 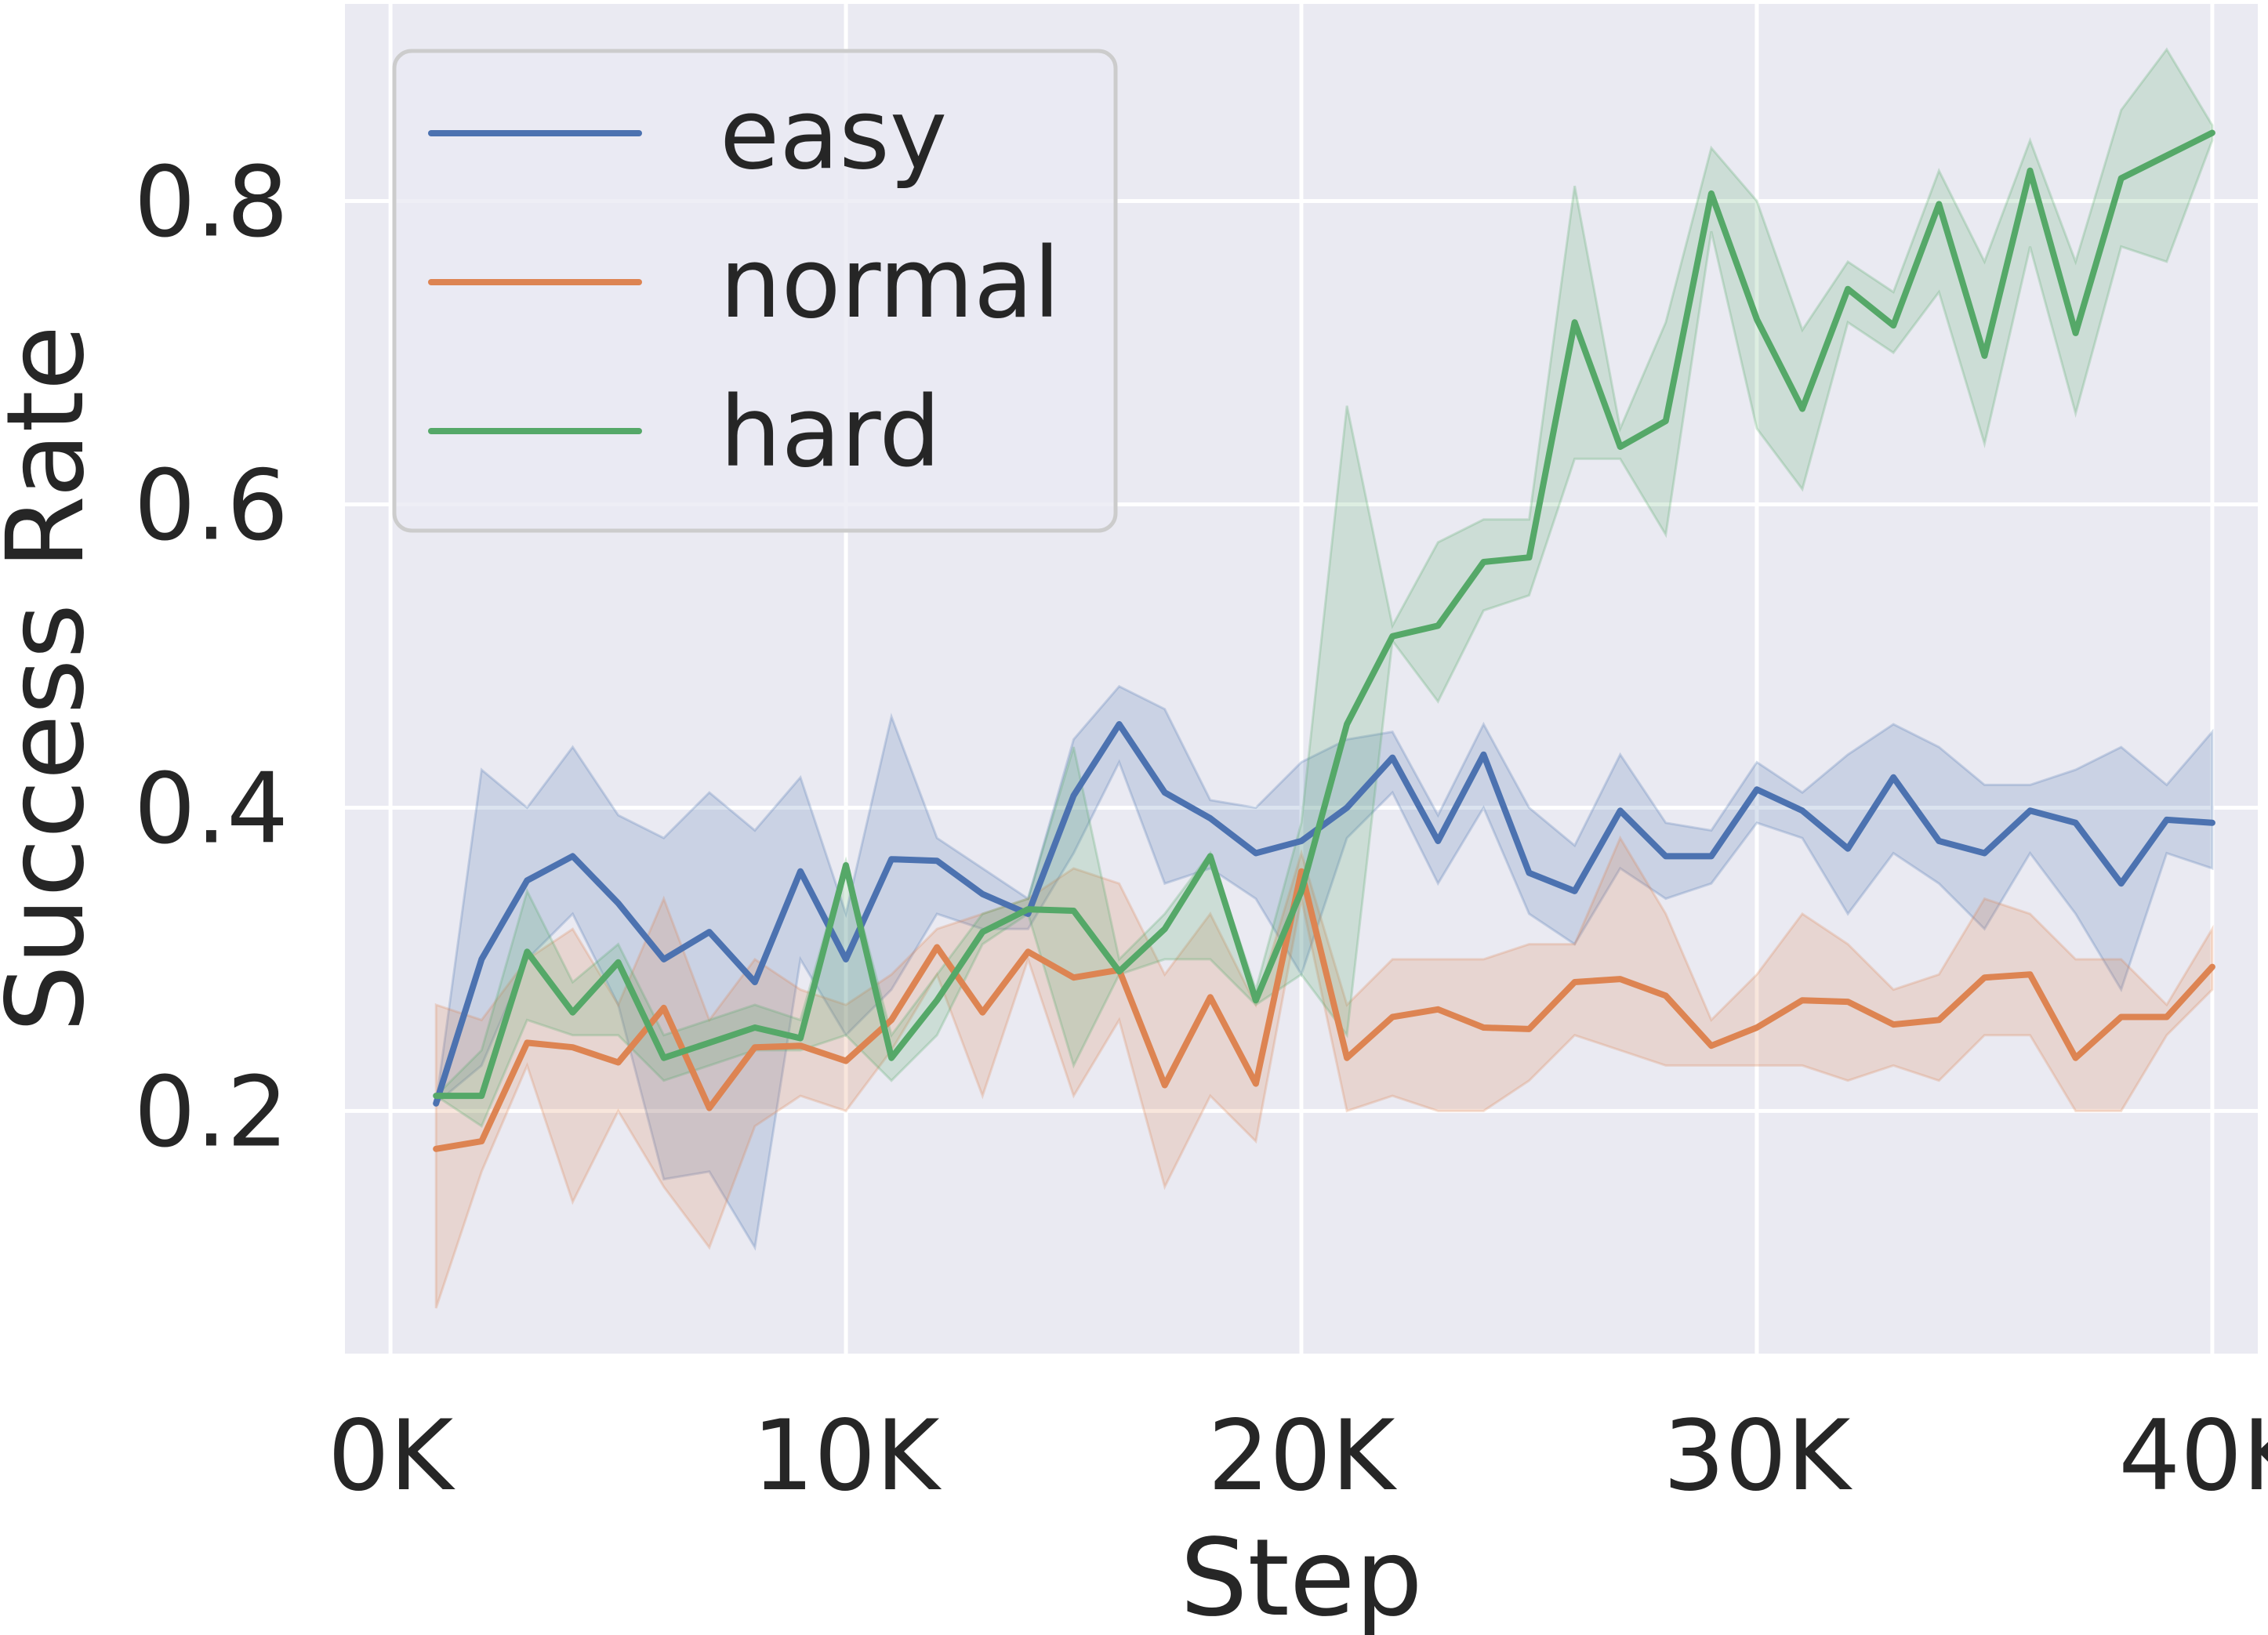 What do you see at coordinates (1324, 1010) in the screenshot?
I see `series-line-normal` at bounding box center [1324, 1010].